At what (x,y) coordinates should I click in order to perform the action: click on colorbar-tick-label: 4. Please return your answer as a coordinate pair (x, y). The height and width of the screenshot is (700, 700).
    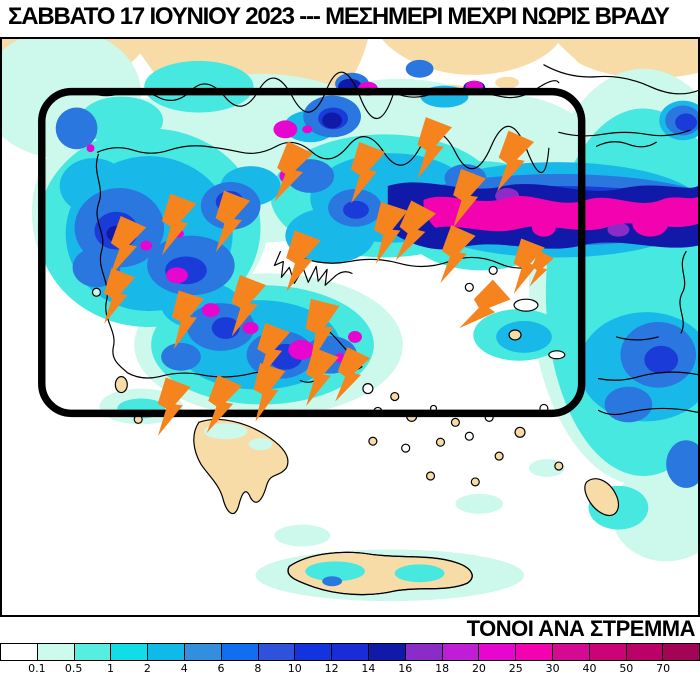
    Looking at the image, I should click on (184, 668).